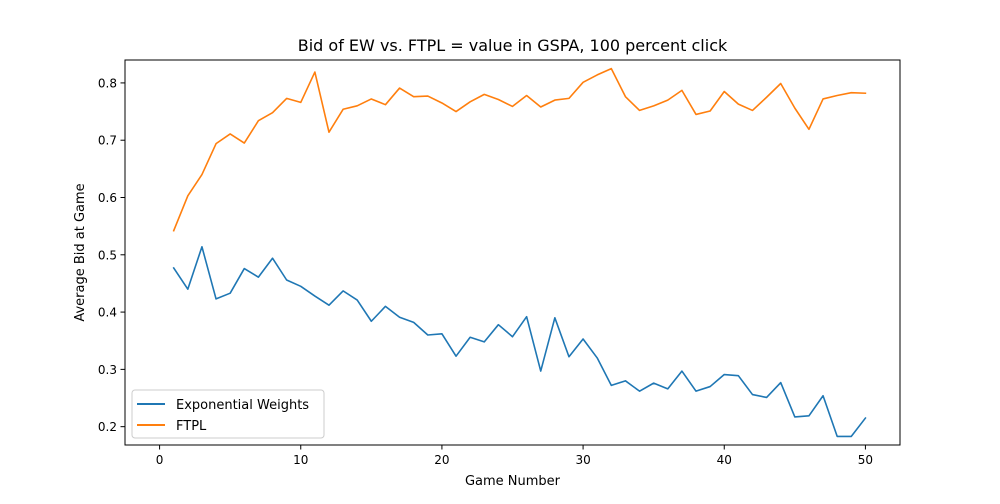 The width and height of the screenshot is (1000, 504). Describe the element at coordinates (191, 426) in the screenshot. I see `legend-label-ftpl: FTPL` at that location.